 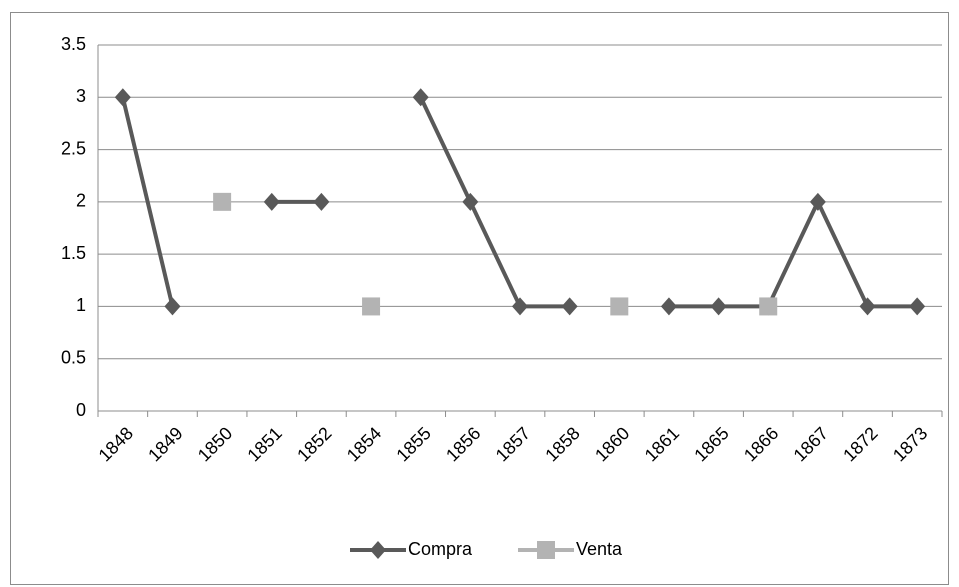 What do you see at coordinates (81, 410) in the screenshot?
I see `y-tick-label: 0` at bounding box center [81, 410].